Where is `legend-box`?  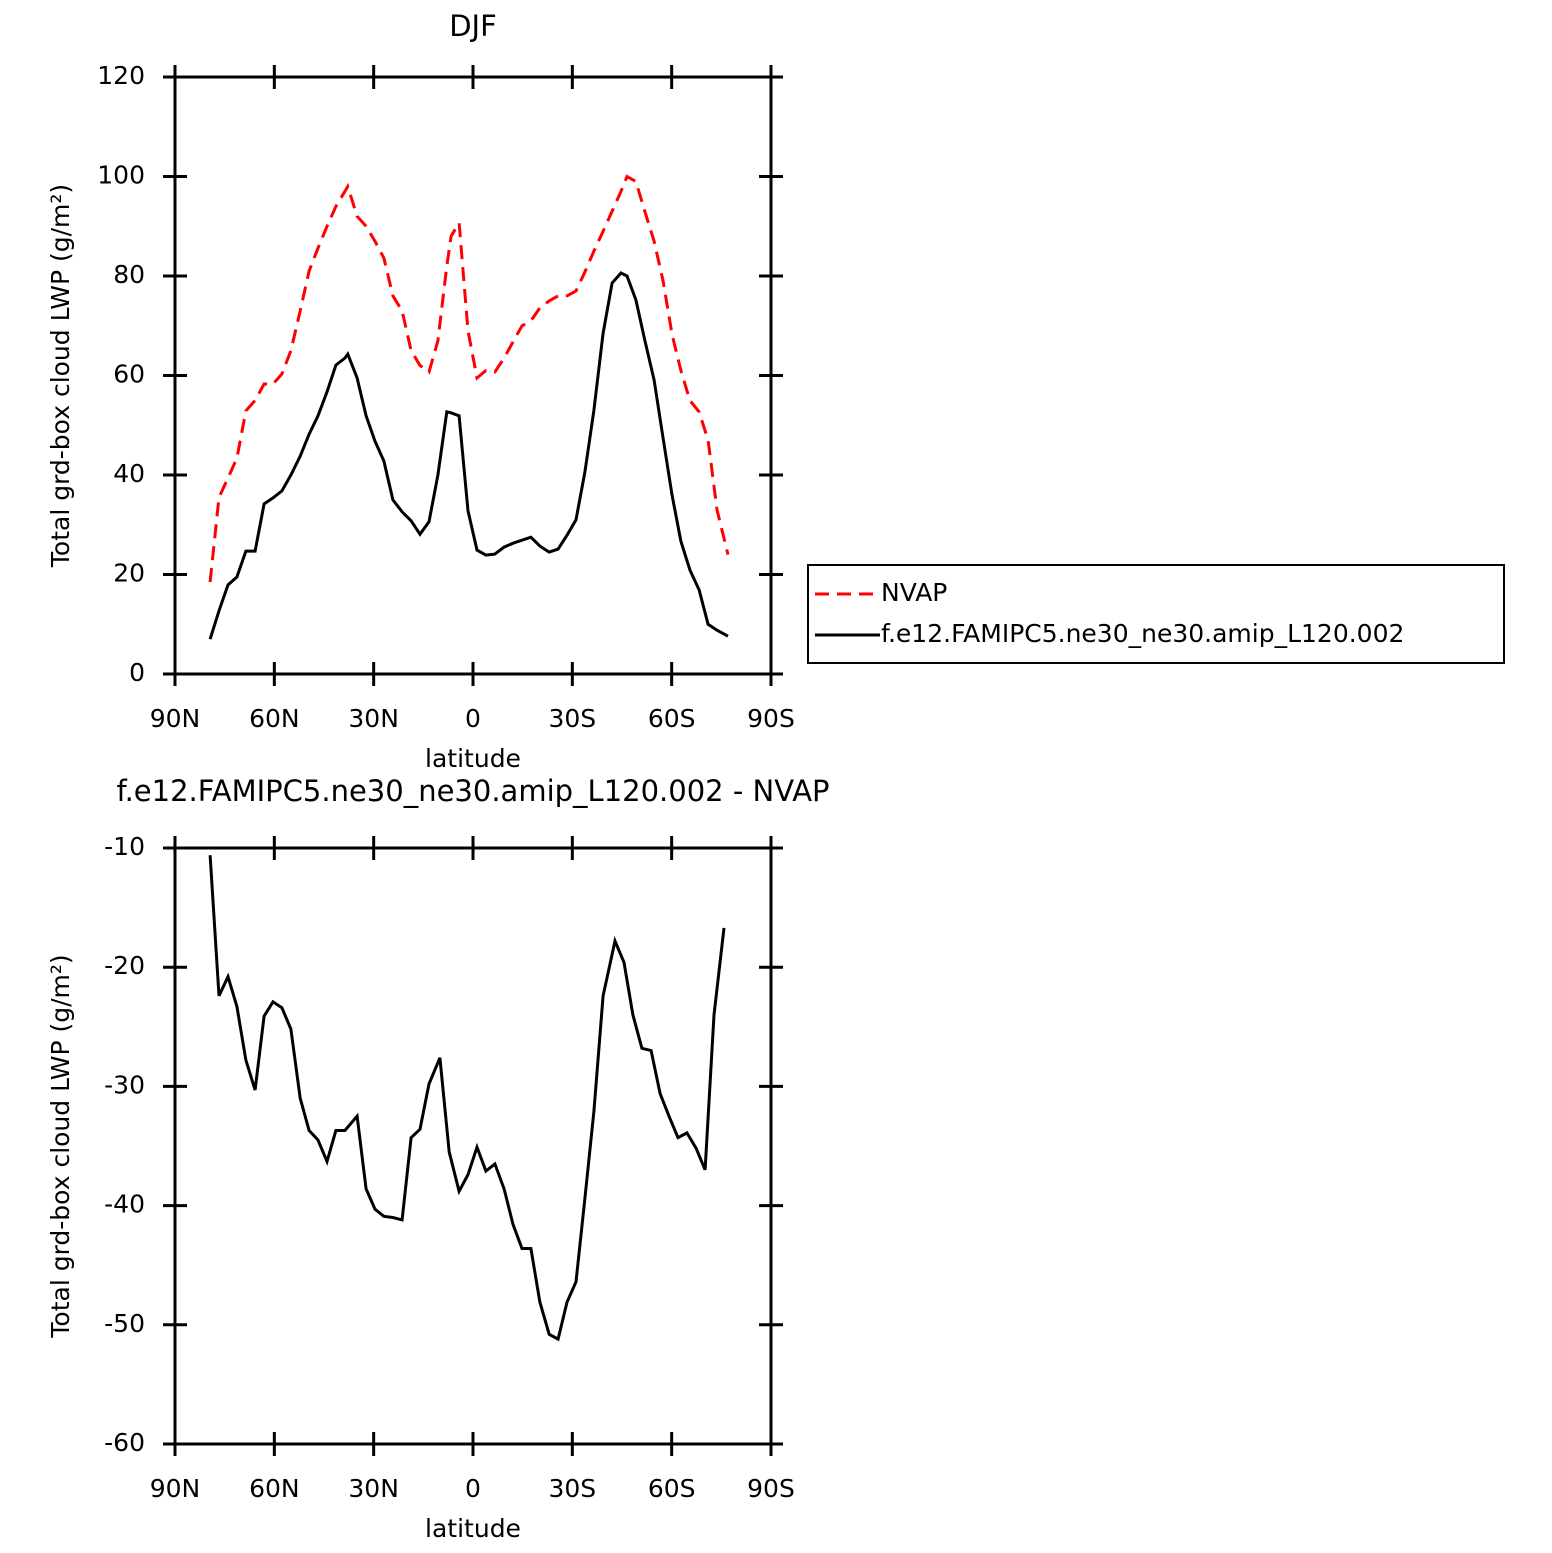 legend-box is located at coordinates (1156, 614).